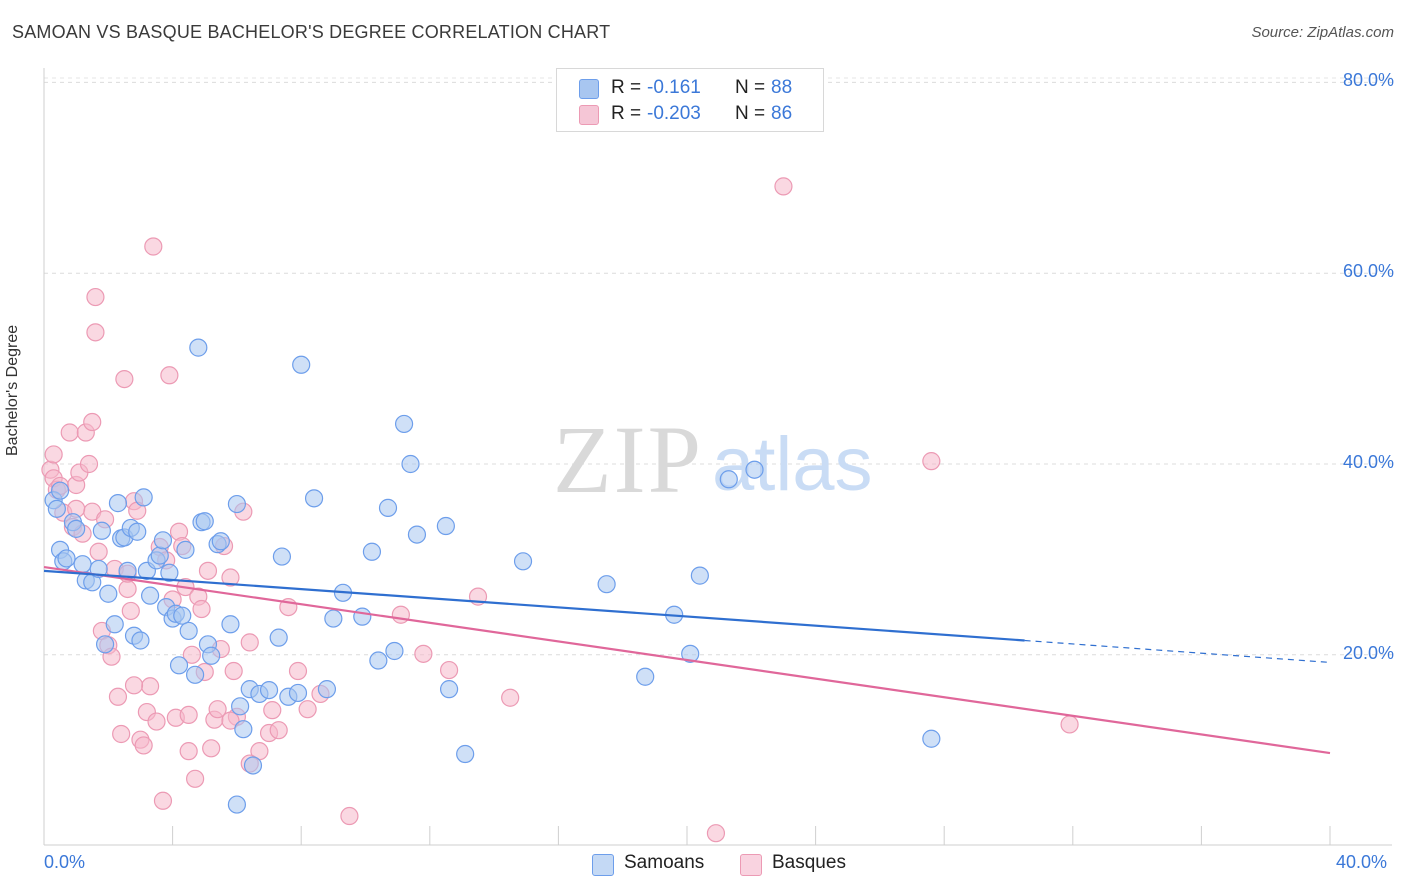  I want to click on y-tick-label: 40.0%, so click(1368, 462).